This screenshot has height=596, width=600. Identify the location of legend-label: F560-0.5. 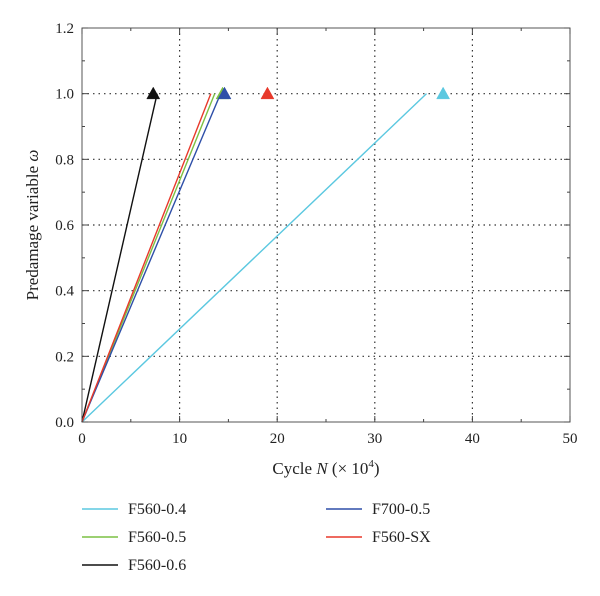
(157, 537).